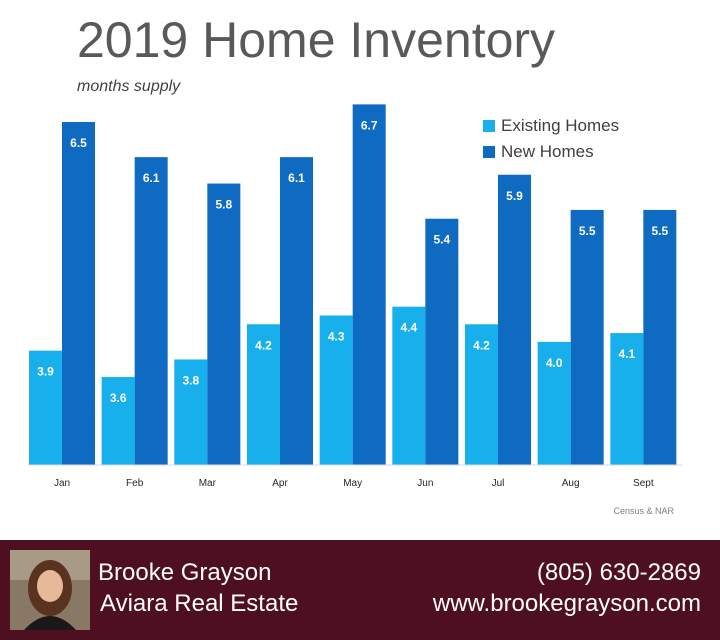  What do you see at coordinates (408, 328) in the screenshot?
I see `data-label-existing-jun: 4.4` at bounding box center [408, 328].